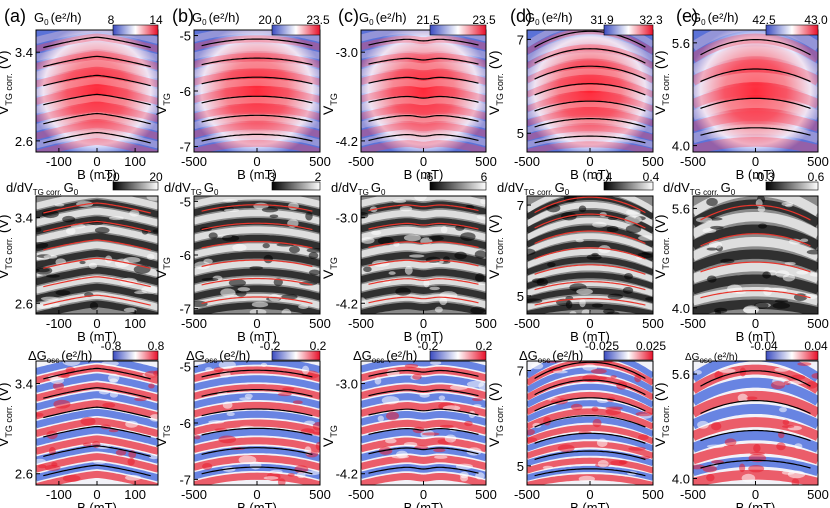 The image size is (830, 508). I want to click on cb-title-main: ΔG, so click(692, 357).